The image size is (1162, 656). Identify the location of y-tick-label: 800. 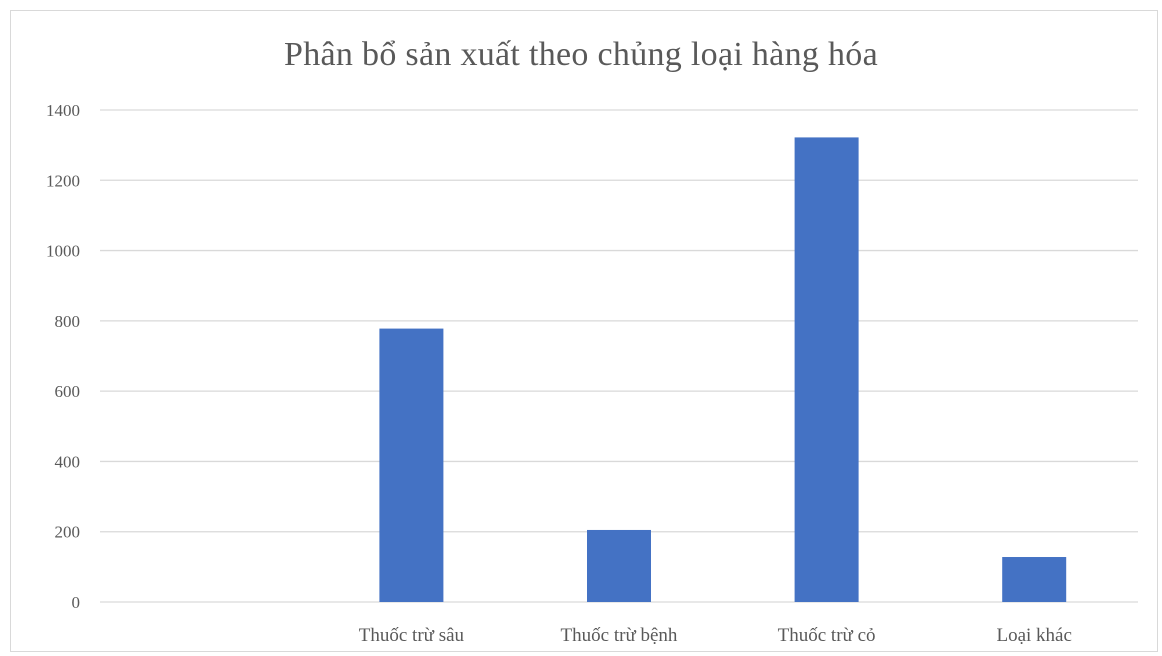
(68, 321).